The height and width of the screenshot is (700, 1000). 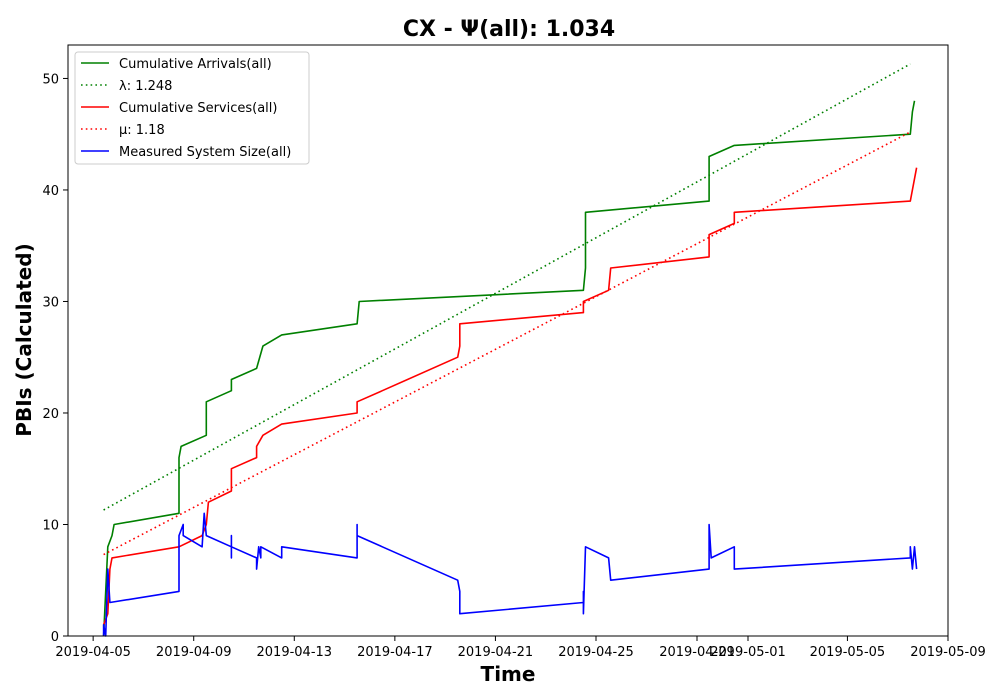 I want to click on y-tick-label-0: 0, so click(x=55, y=637).